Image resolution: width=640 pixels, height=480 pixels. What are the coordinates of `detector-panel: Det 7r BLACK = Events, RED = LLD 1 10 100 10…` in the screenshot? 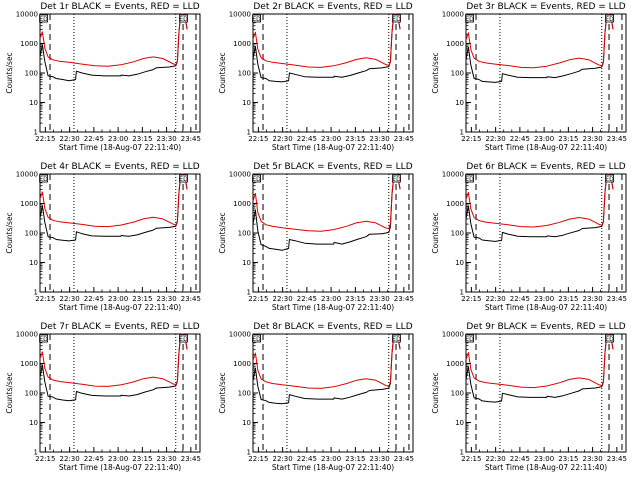 It's located at (106, 400).